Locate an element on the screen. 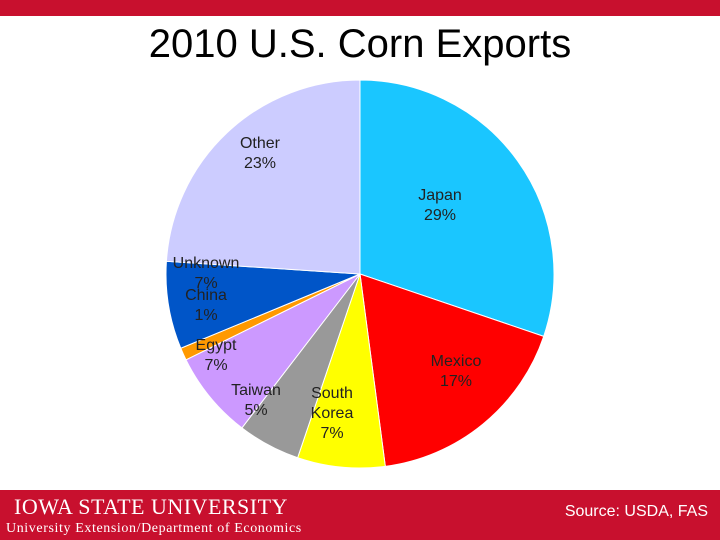  slice-label-japan: Japan 29% is located at coordinates (440, 205).